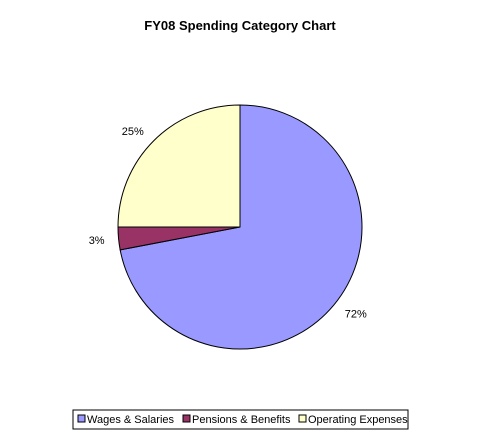 Image resolution: width=481 pixels, height=440 pixels. I want to click on legend-swatch-pensions-and-benefits, so click(186, 418).